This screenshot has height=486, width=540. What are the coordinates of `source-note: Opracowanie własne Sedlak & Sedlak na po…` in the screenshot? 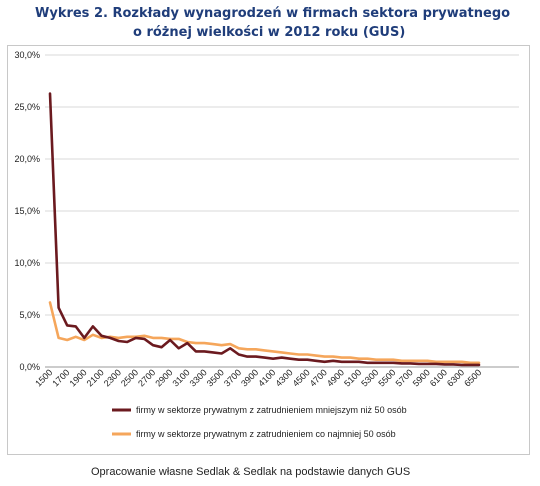 It's located at (251, 472).